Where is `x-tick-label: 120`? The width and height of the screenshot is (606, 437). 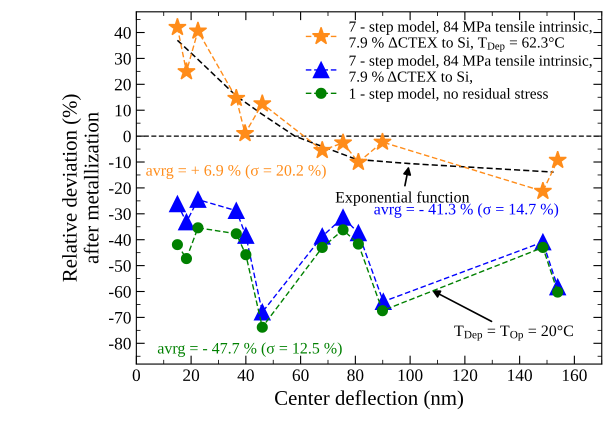 x-tick-label: 120 is located at coordinates (465, 375).